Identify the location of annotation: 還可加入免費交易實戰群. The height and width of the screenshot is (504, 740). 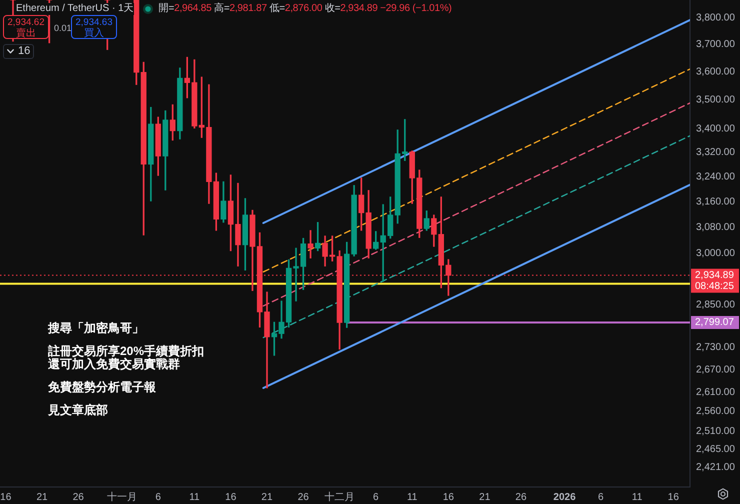
(114, 364).